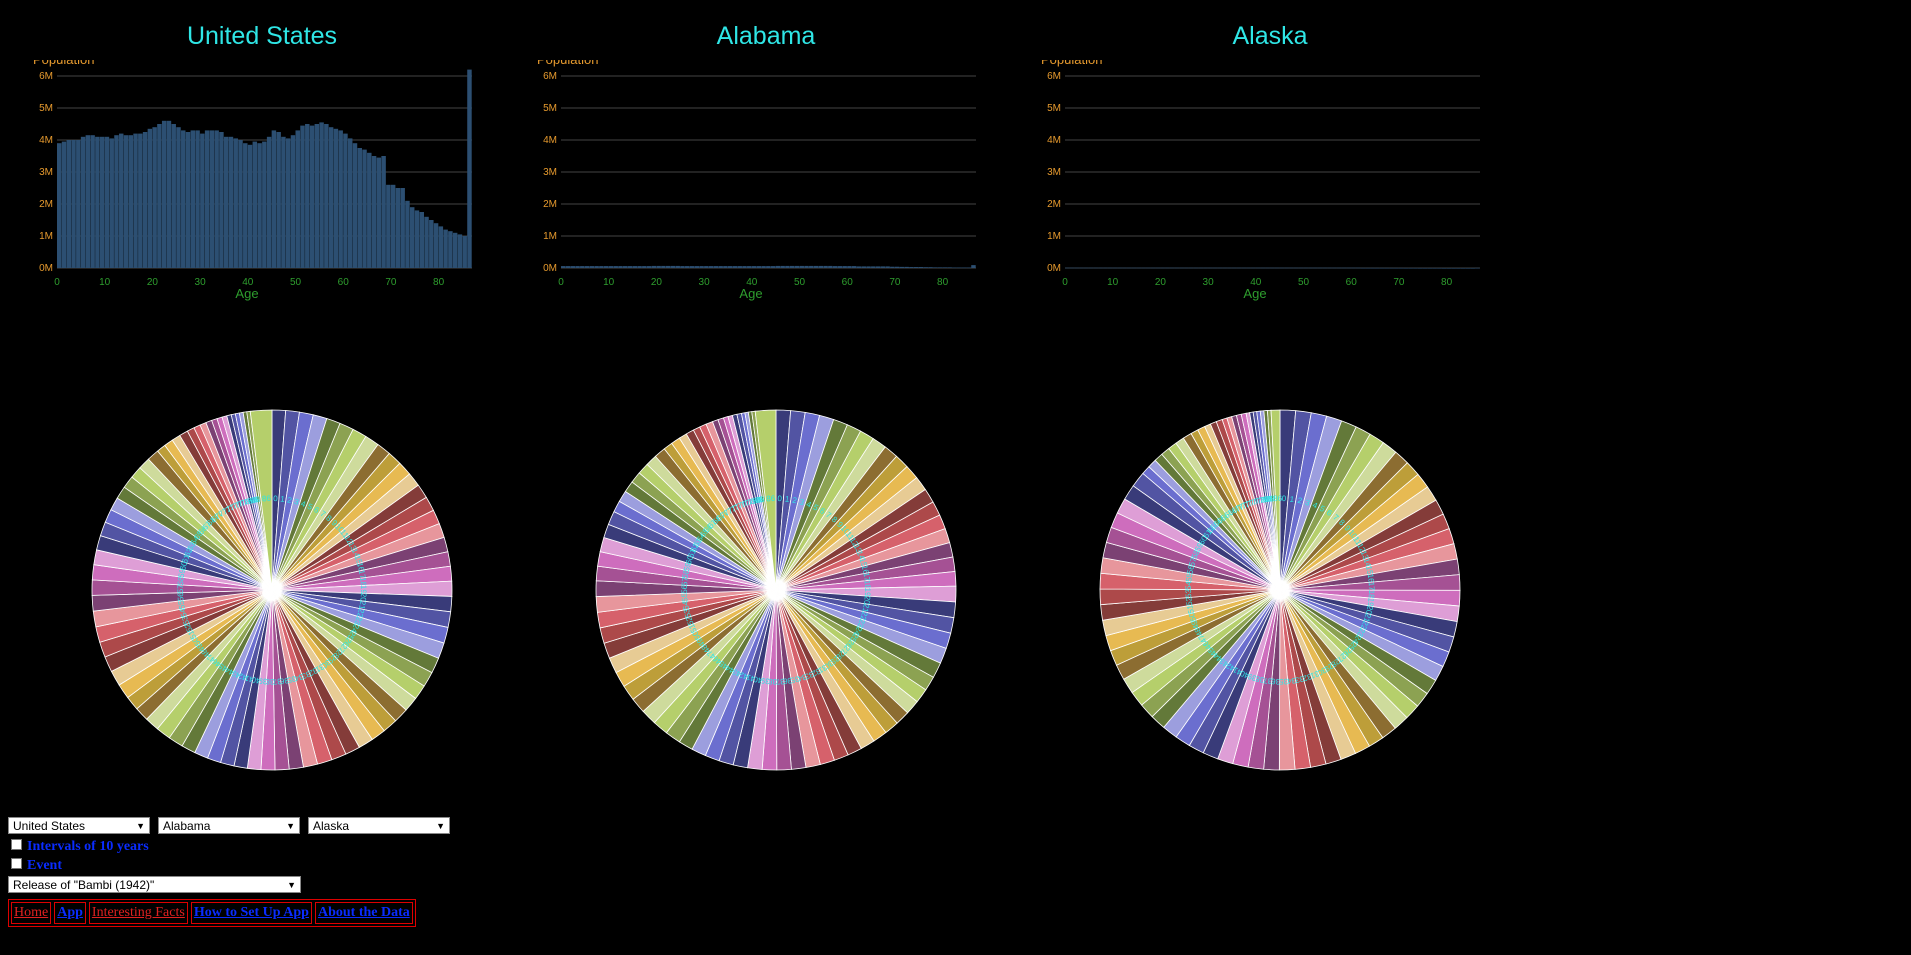 This screenshot has height=955, width=1911. I want to click on pie-slice-label: 74, so click(1252, 502).